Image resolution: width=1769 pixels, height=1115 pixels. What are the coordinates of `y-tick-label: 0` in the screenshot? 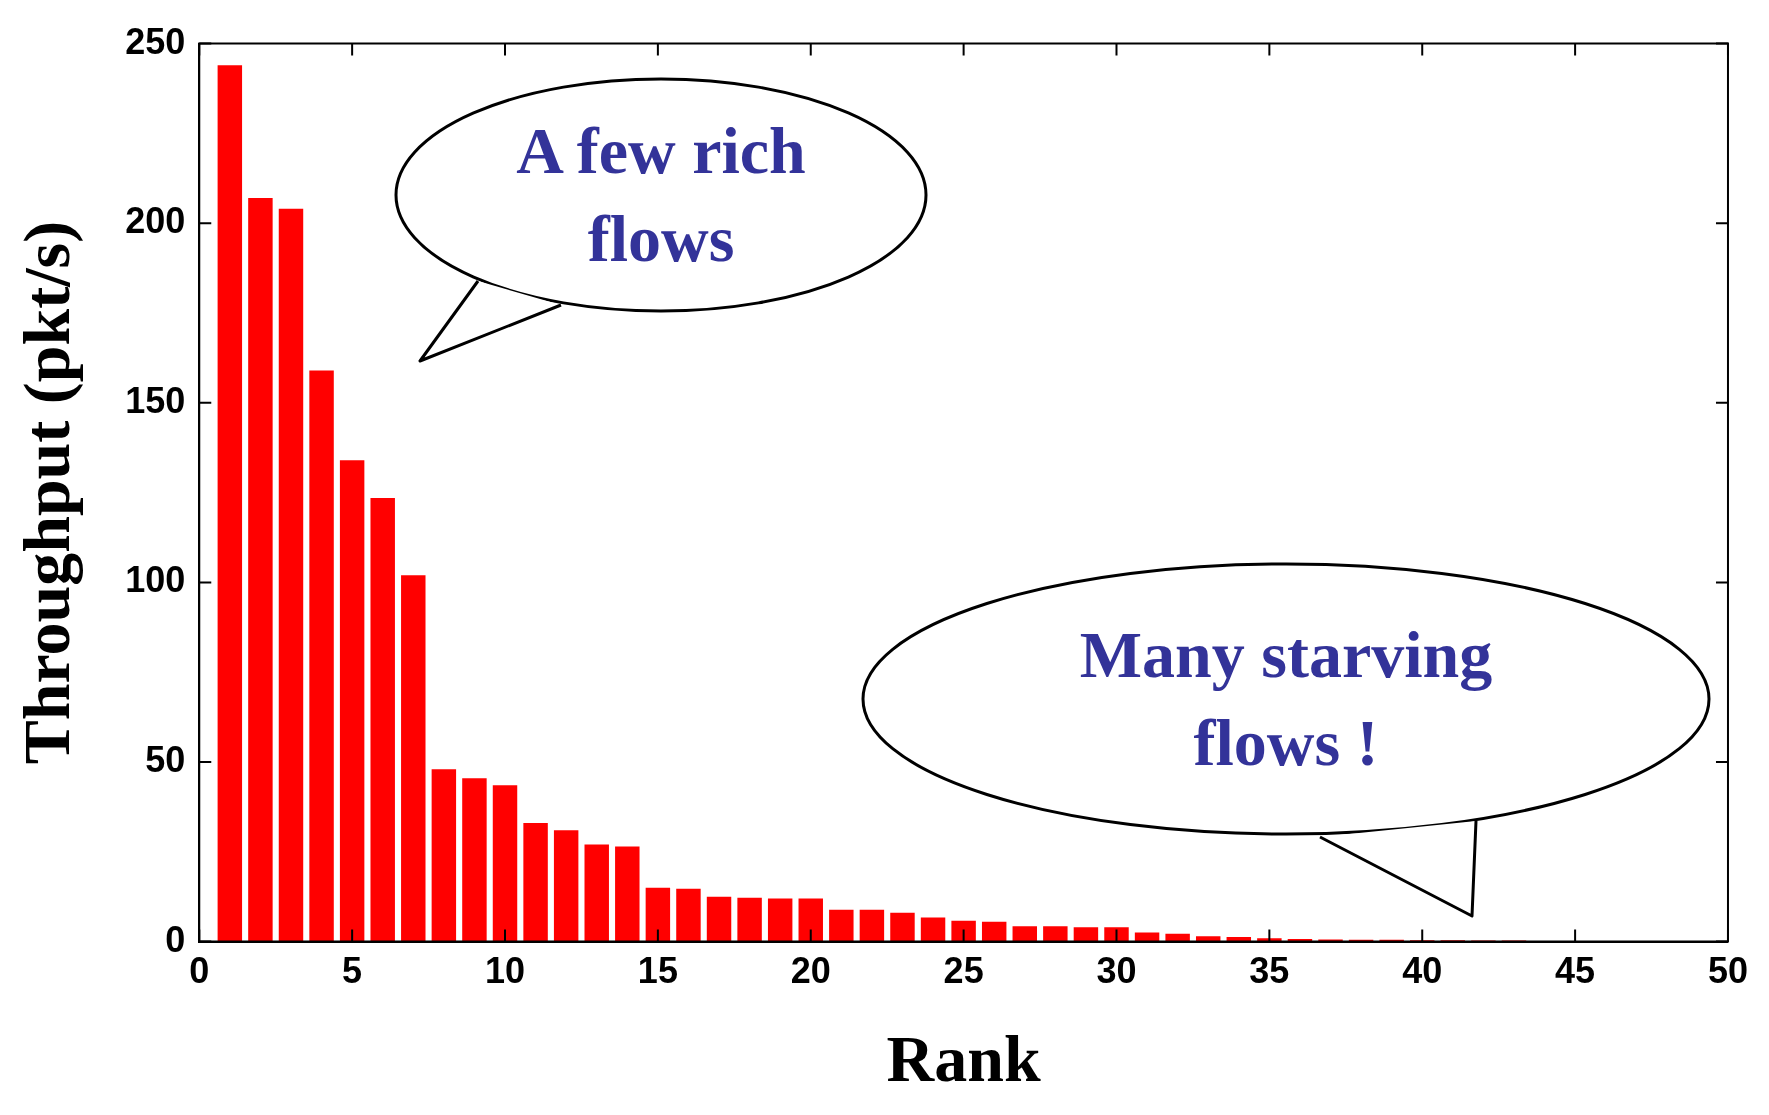 It's located at (175, 939).